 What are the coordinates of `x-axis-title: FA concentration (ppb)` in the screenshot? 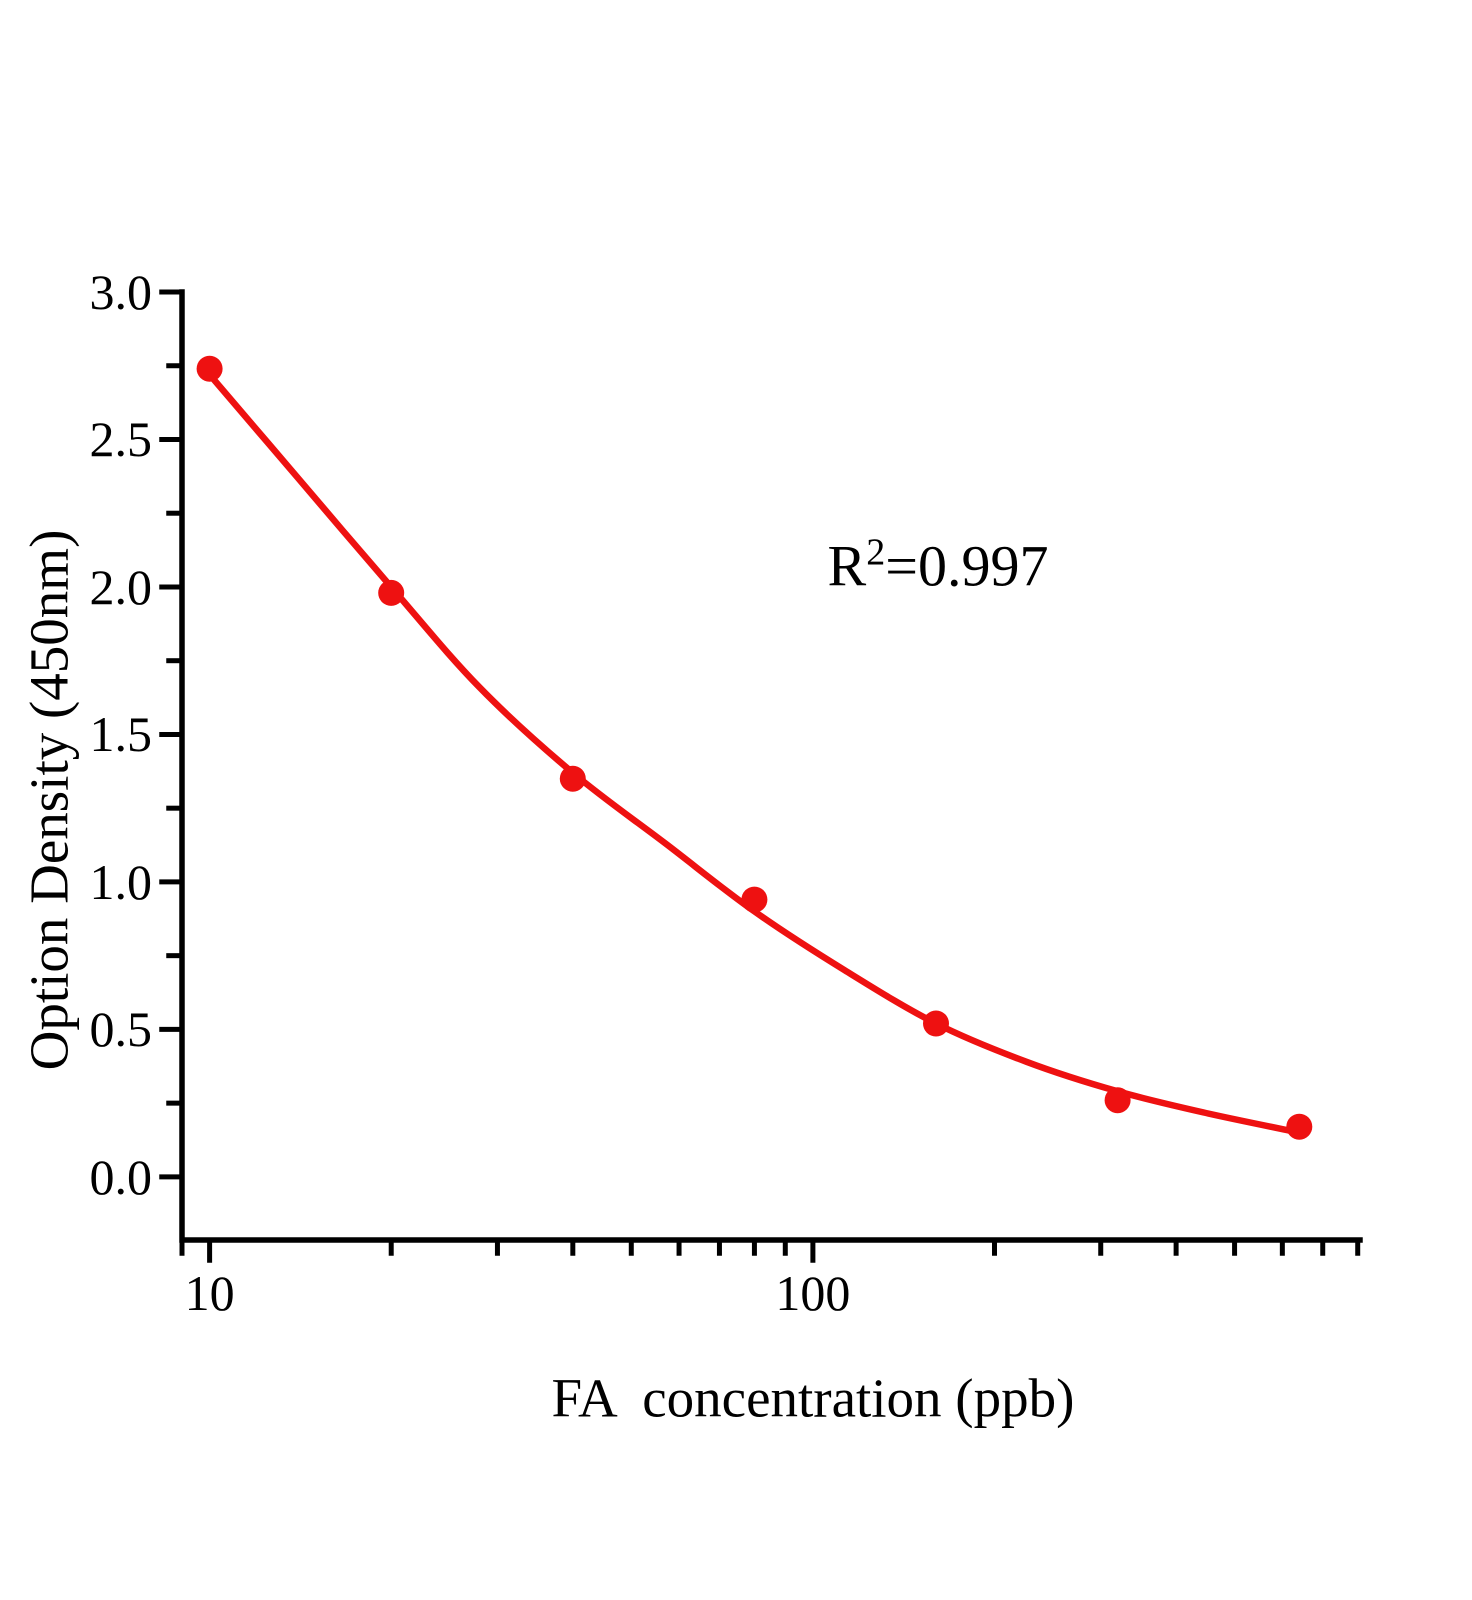 It's located at (813, 1398).